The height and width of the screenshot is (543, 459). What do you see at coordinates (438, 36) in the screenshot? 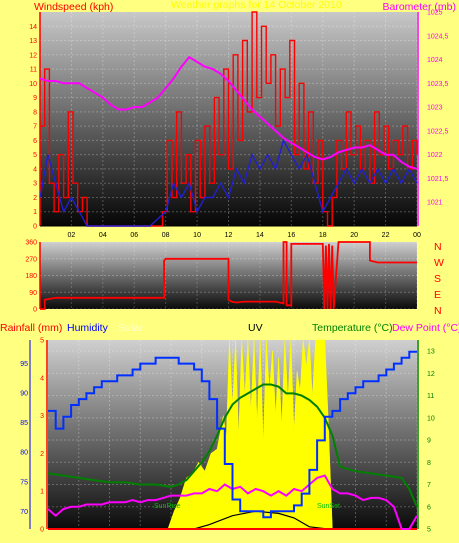
I see `barometer-tick-label: 1024,5` at bounding box center [438, 36].